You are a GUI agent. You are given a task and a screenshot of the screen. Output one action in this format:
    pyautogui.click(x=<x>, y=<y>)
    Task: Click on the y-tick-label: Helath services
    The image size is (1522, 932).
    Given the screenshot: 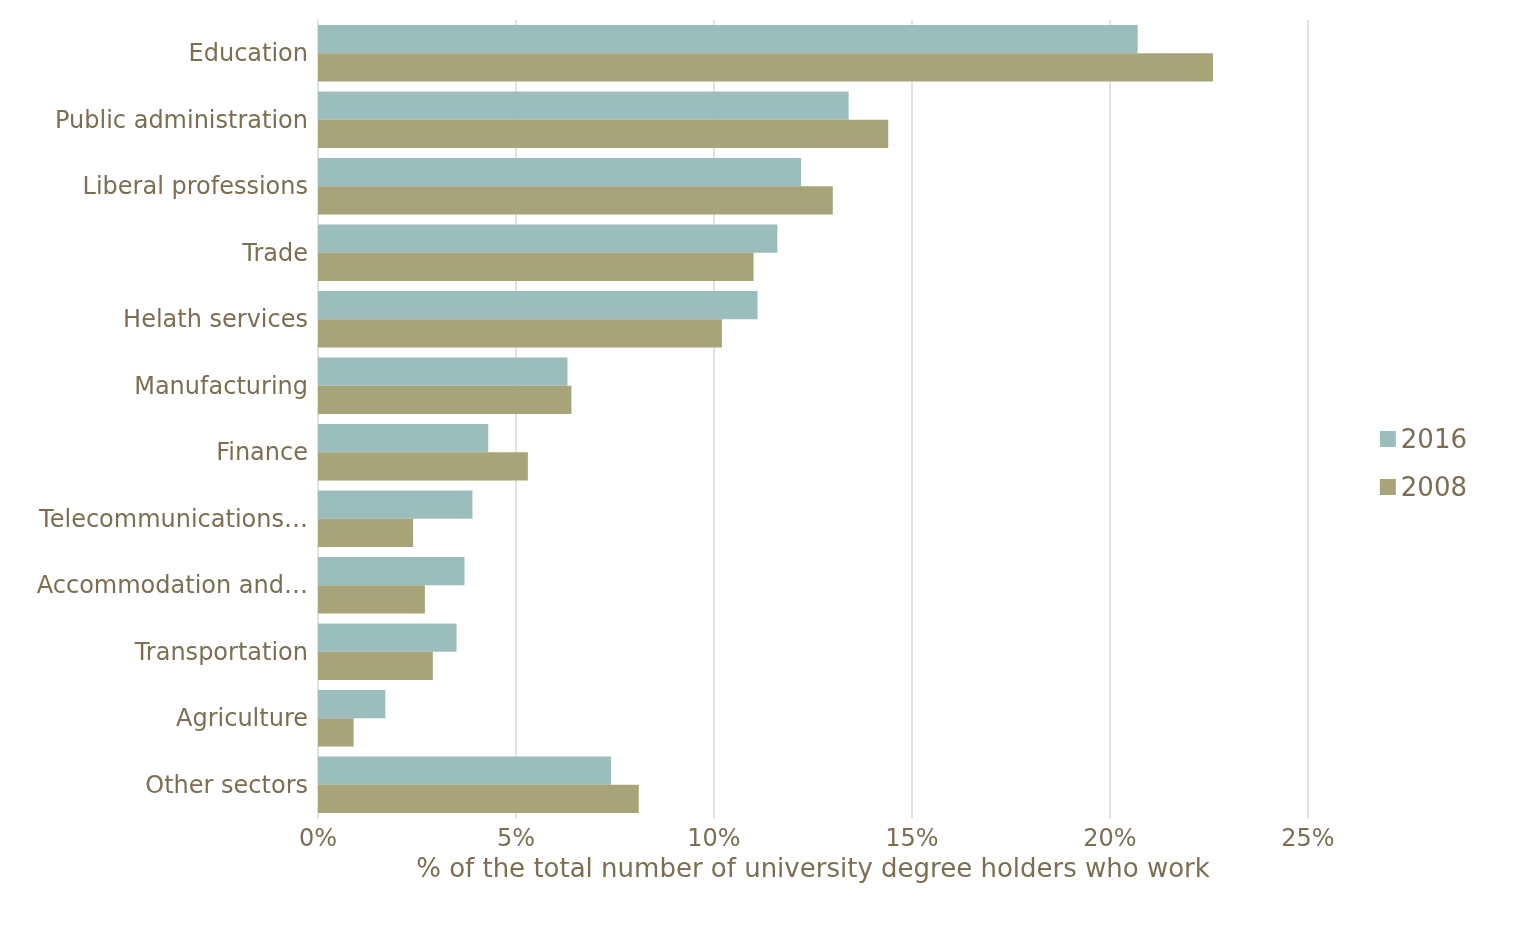 What is the action you would take?
    pyautogui.click(x=215, y=319)
    